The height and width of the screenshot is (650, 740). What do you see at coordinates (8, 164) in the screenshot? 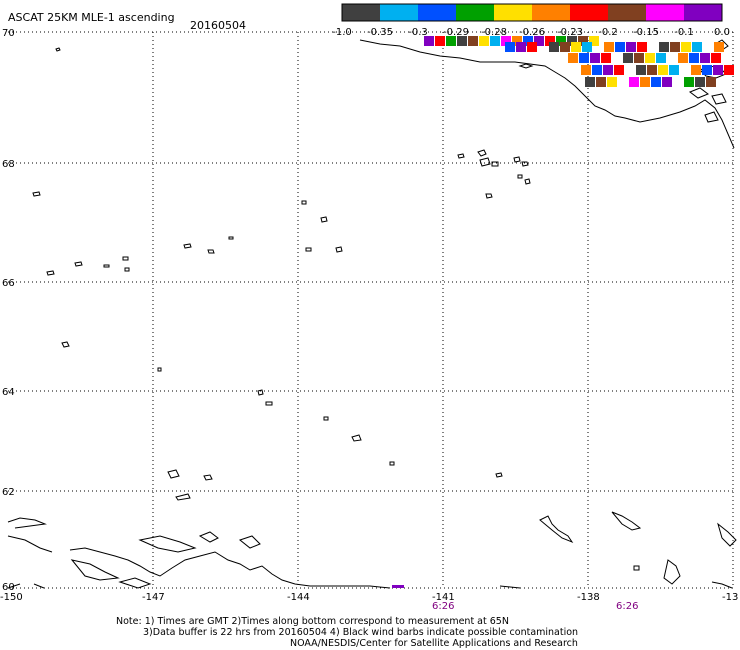
I see `lat-label-68: 68` at bounding box center [8, 164].